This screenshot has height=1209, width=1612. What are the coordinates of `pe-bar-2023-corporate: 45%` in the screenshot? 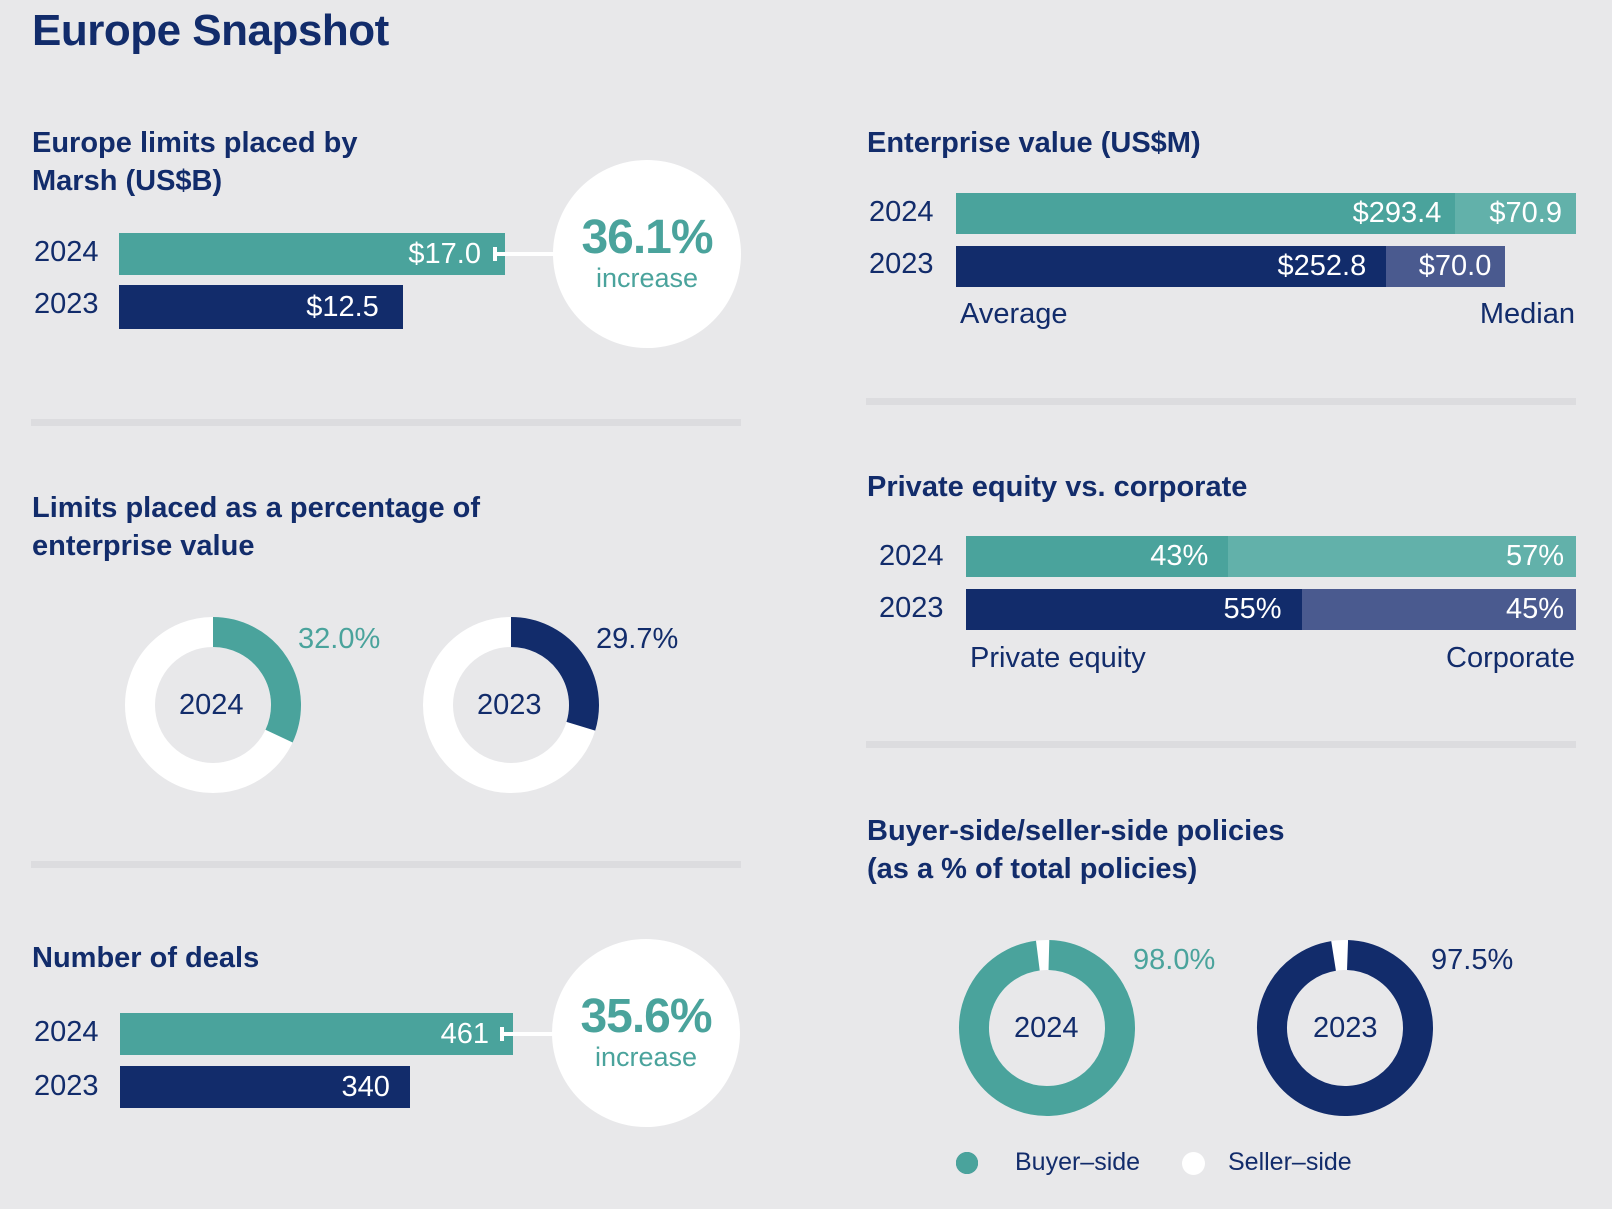 It's located at (1438, 609).